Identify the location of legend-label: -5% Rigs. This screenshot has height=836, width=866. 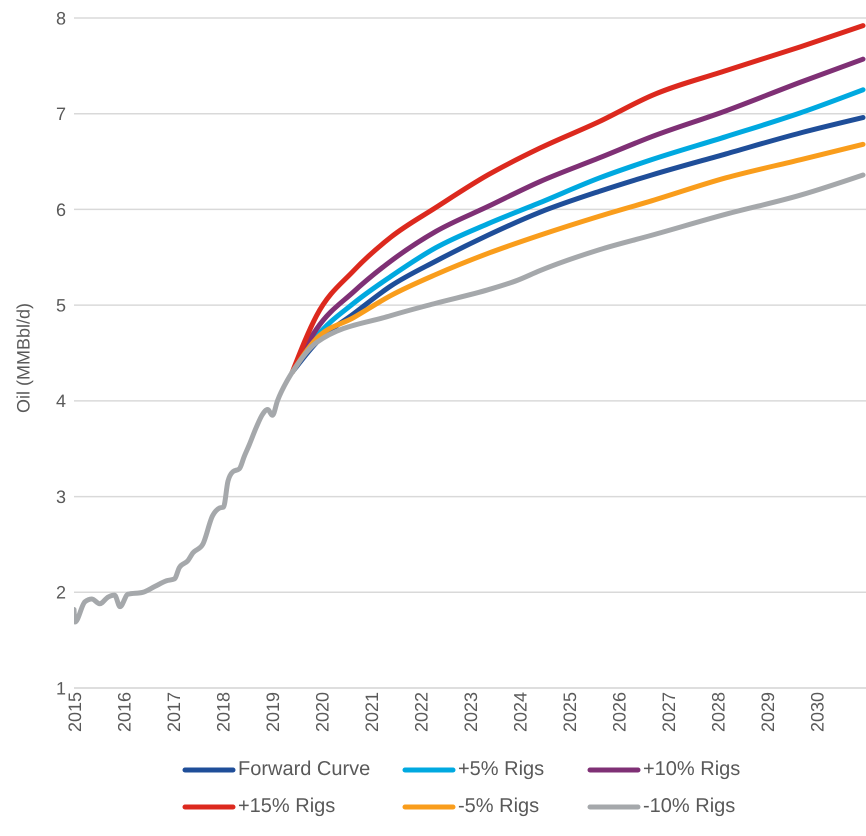
(499, 806).